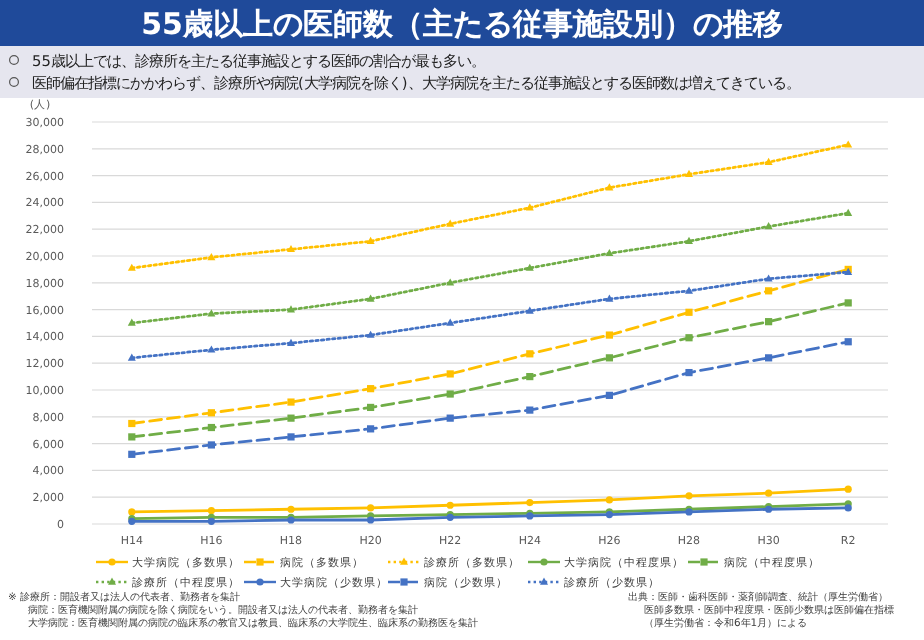 Image resolution: width=924 pixels, height=640 pixels. I want to click on chart-title: 55歳以上の医師数（主たる従事施設別）の推移, so click(462, 24).